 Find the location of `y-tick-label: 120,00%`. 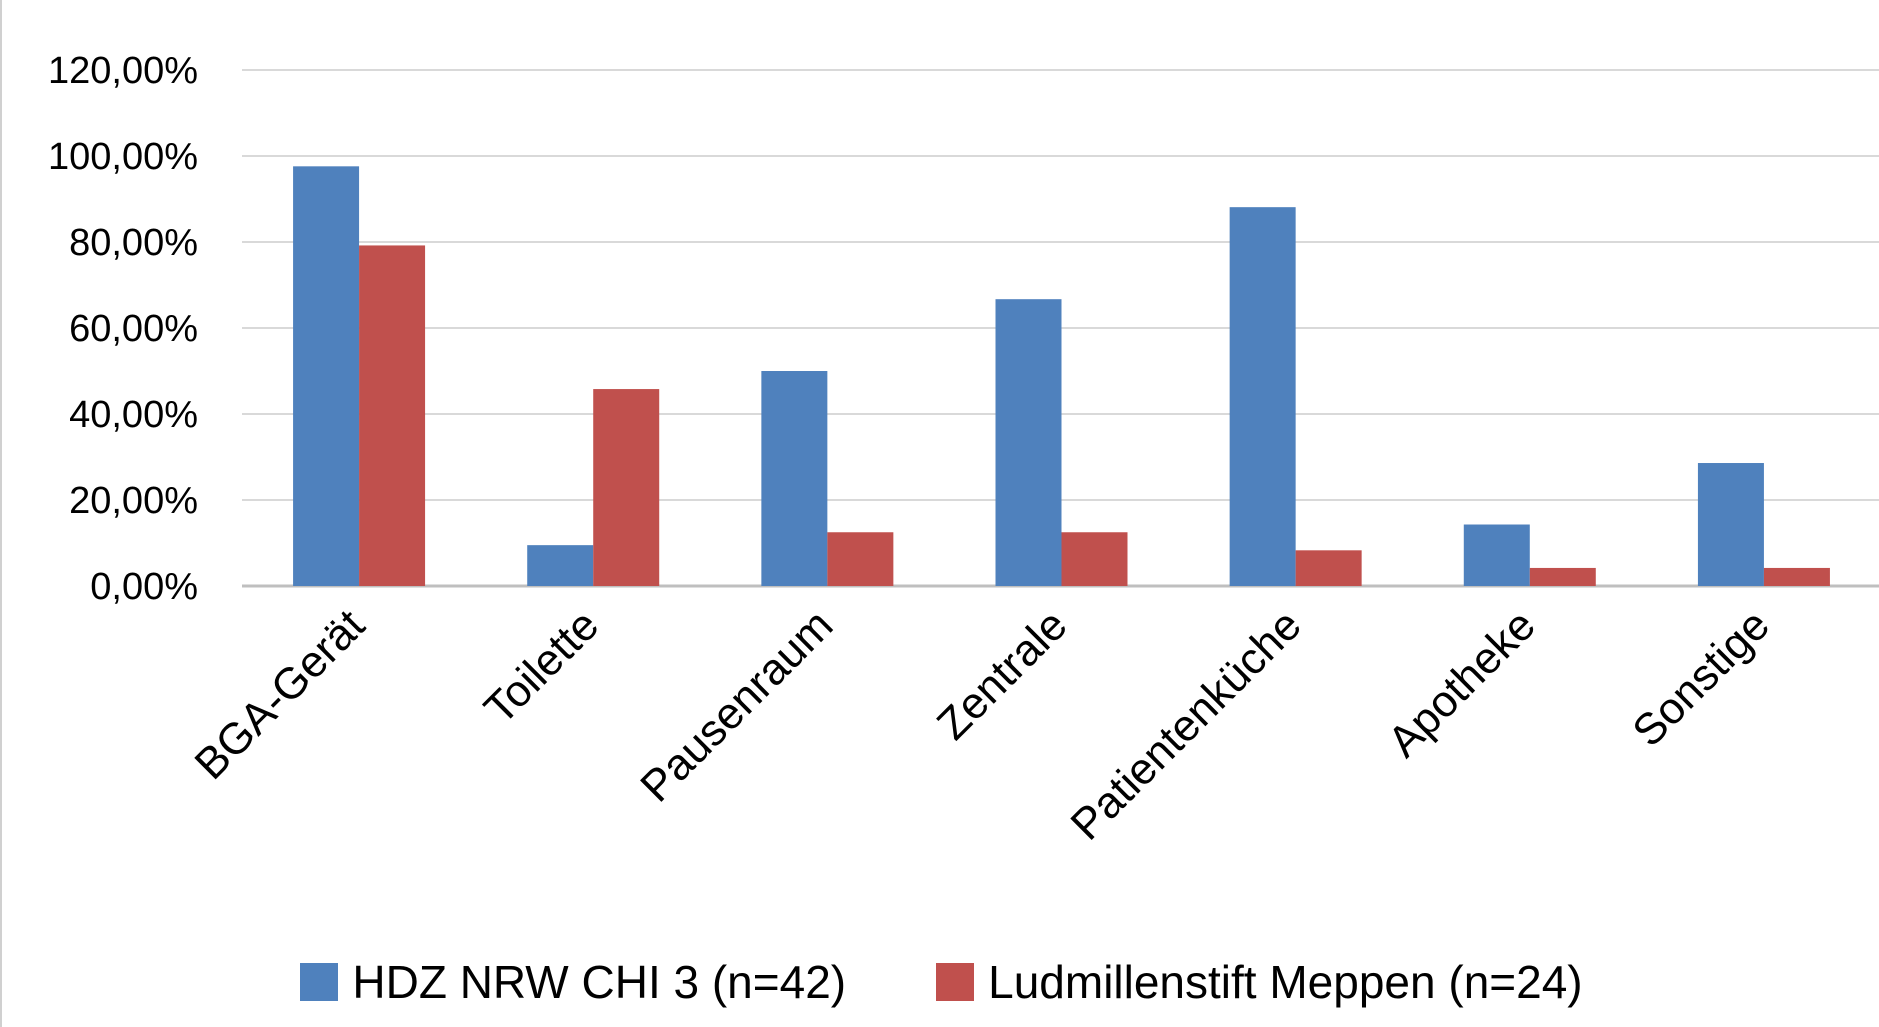

y-tick-label: 120,00% is located at coordinates (123, 71).